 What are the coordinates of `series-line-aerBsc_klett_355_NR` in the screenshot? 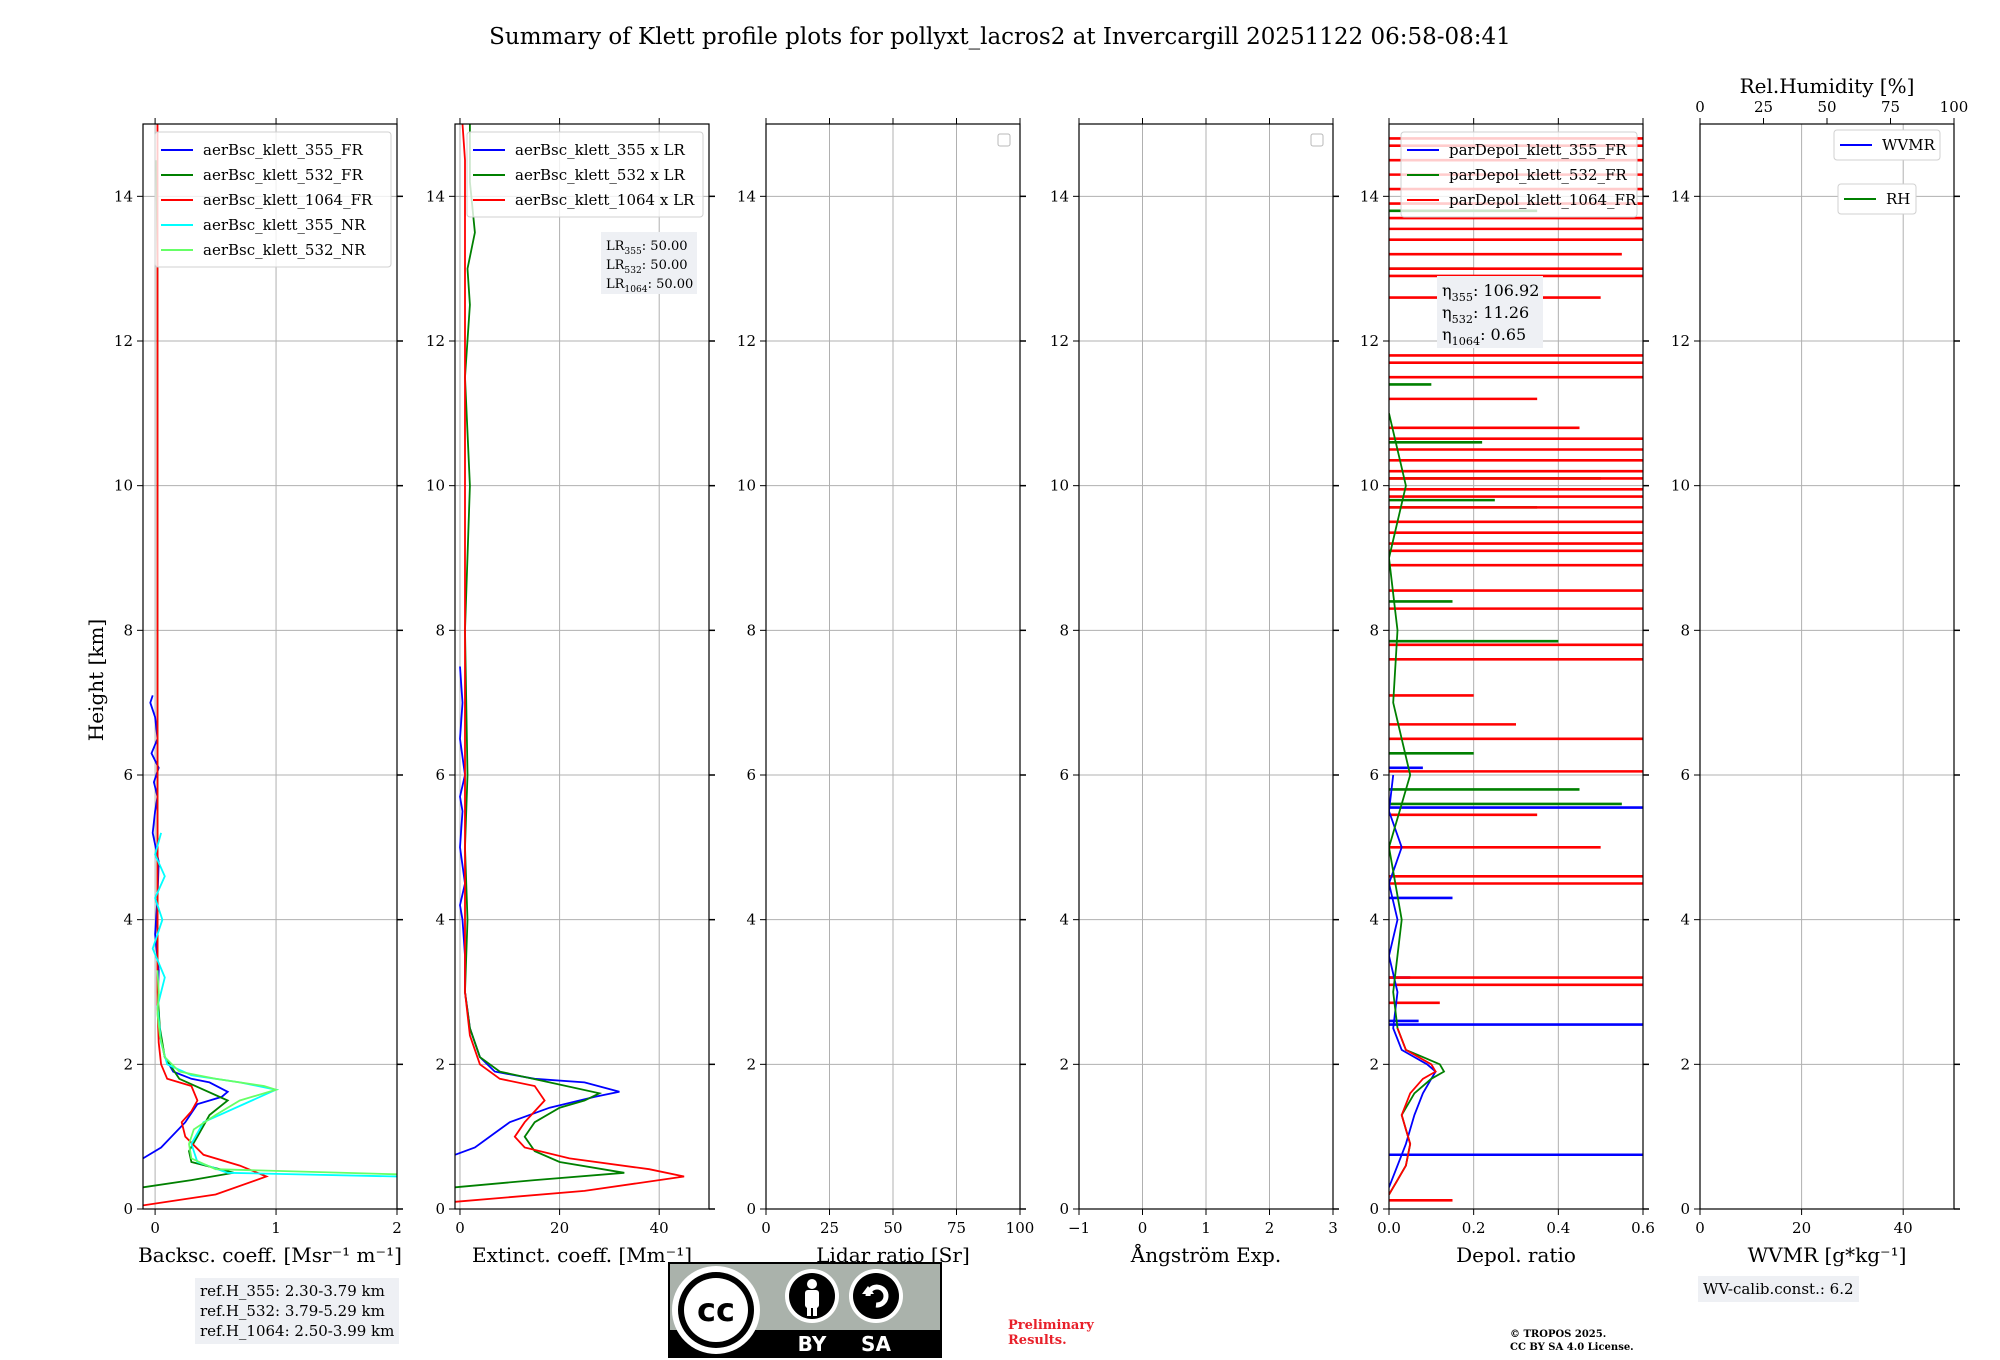 It's located at (274, 1005).